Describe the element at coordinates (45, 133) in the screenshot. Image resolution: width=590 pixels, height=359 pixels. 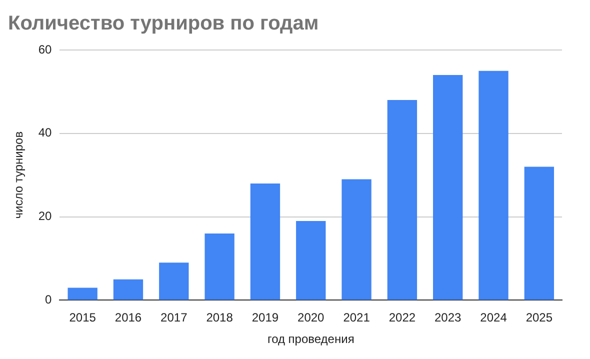
I see `y-tick-label: 40` at that location.